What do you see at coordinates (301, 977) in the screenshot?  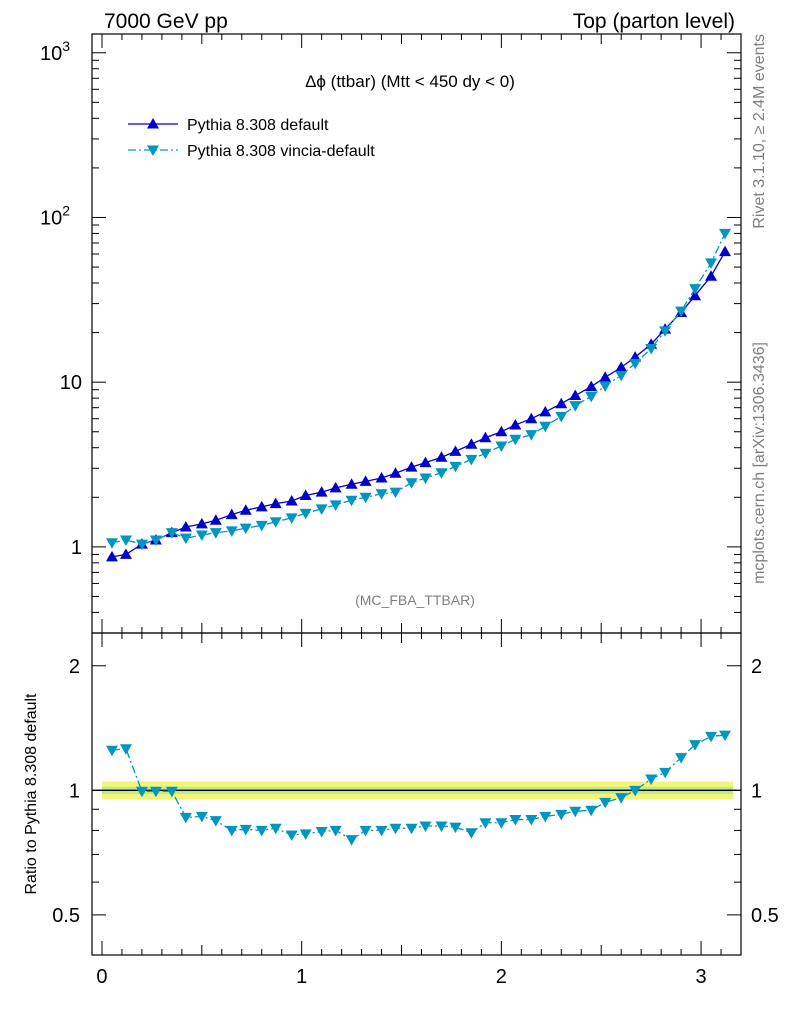 I see `ratio-x-tick-label: 1` at bounding box center [301, 977].